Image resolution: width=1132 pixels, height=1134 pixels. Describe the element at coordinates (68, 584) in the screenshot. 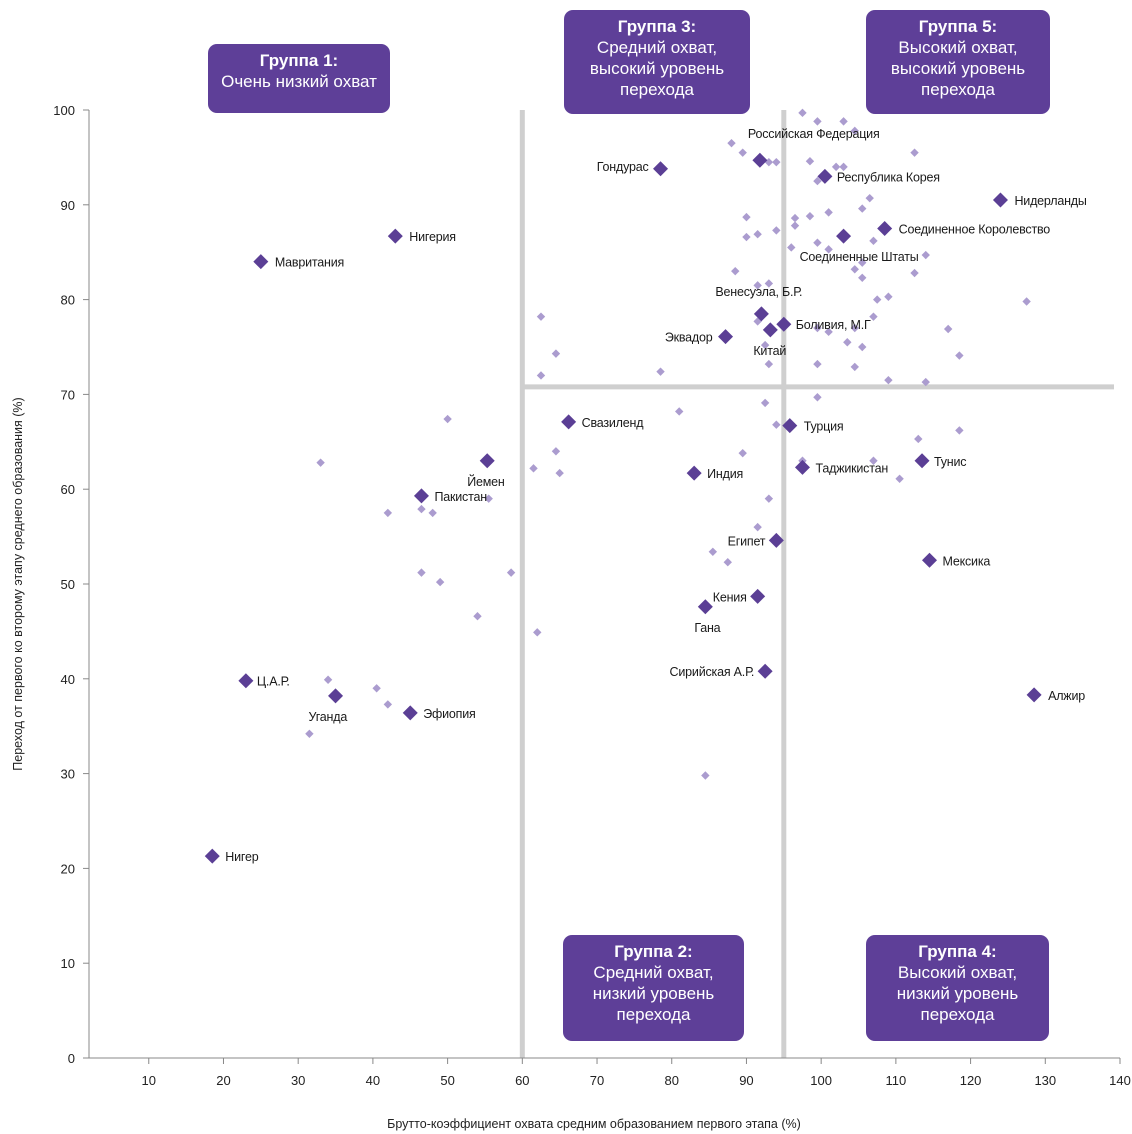

I see `y-tick-label: 50` at that location.